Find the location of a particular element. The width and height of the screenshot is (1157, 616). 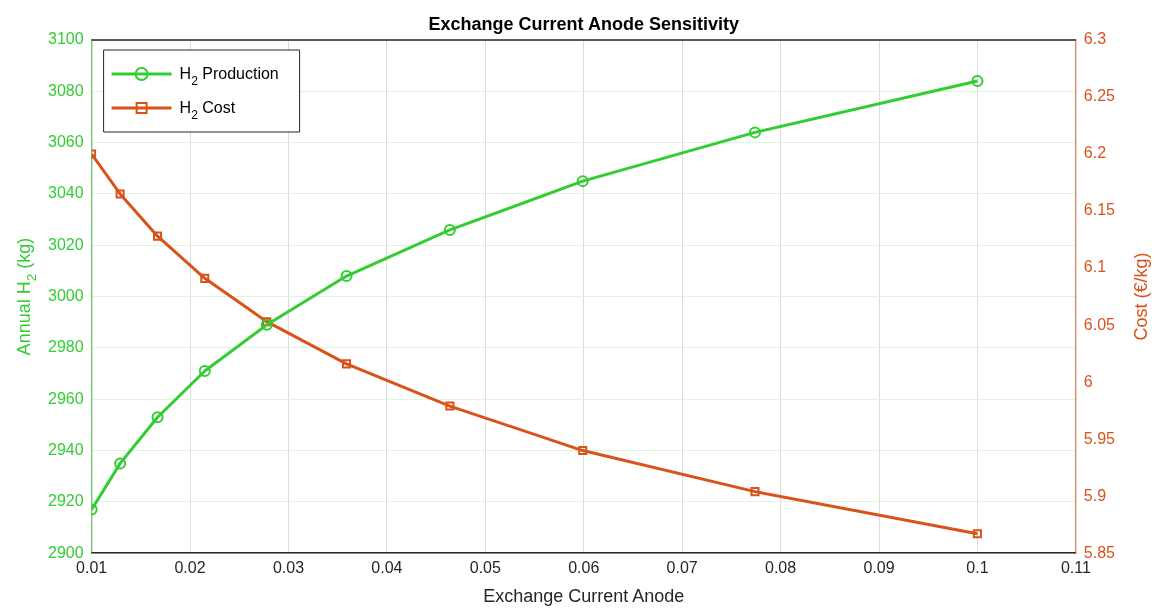

y2-tick-label: 6.1 is located at coordinates (1095, 267).